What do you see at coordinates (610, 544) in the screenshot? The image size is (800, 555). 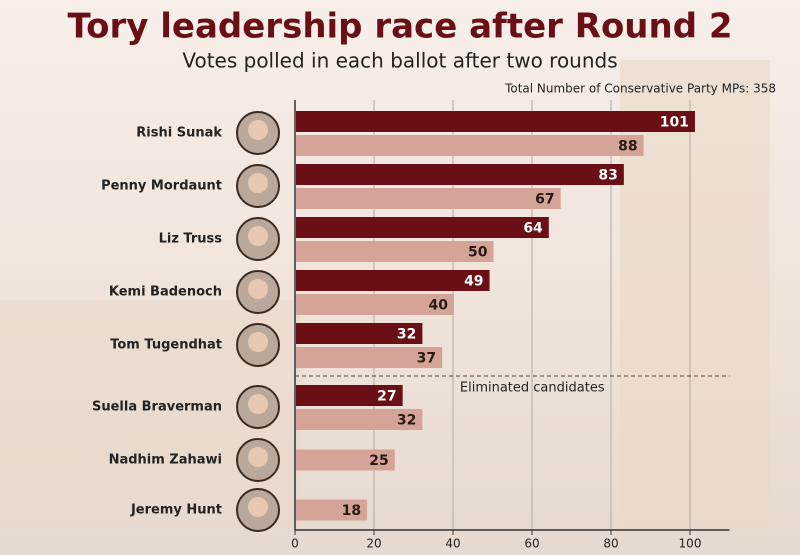 I see `x-tick-label: 80` at bounding box center [610, 544].